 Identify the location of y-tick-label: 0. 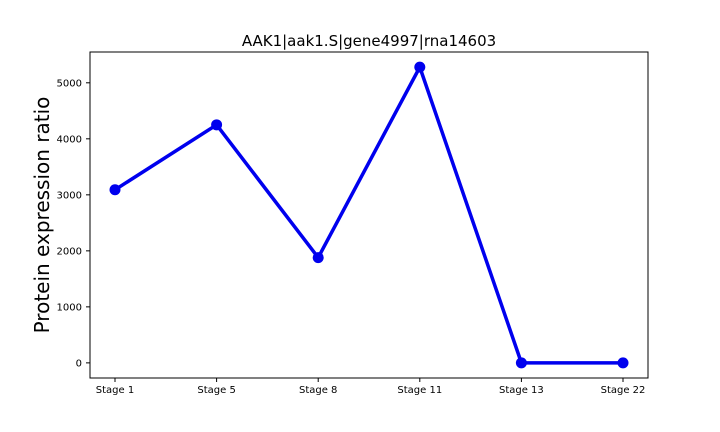
(79, 363).